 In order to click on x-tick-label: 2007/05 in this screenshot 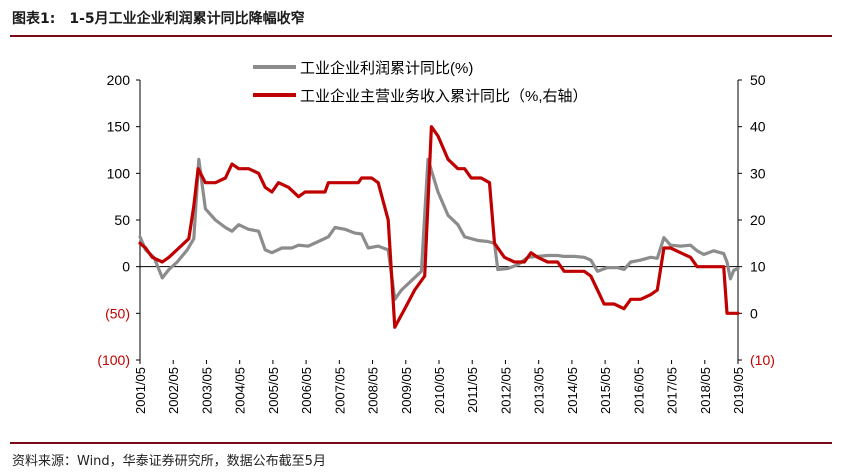, I will do `click(339, 390)`.